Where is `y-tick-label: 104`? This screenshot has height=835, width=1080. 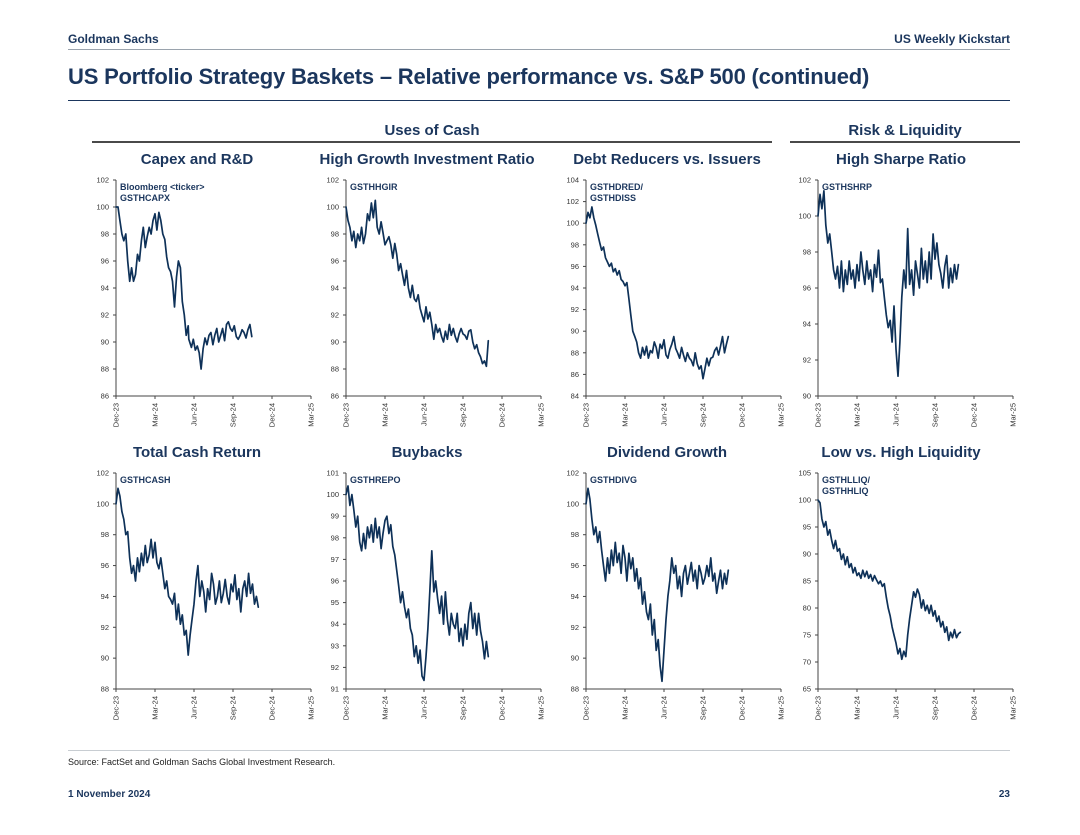
y-tick-label: 104 is located at coordinates (572, 180).